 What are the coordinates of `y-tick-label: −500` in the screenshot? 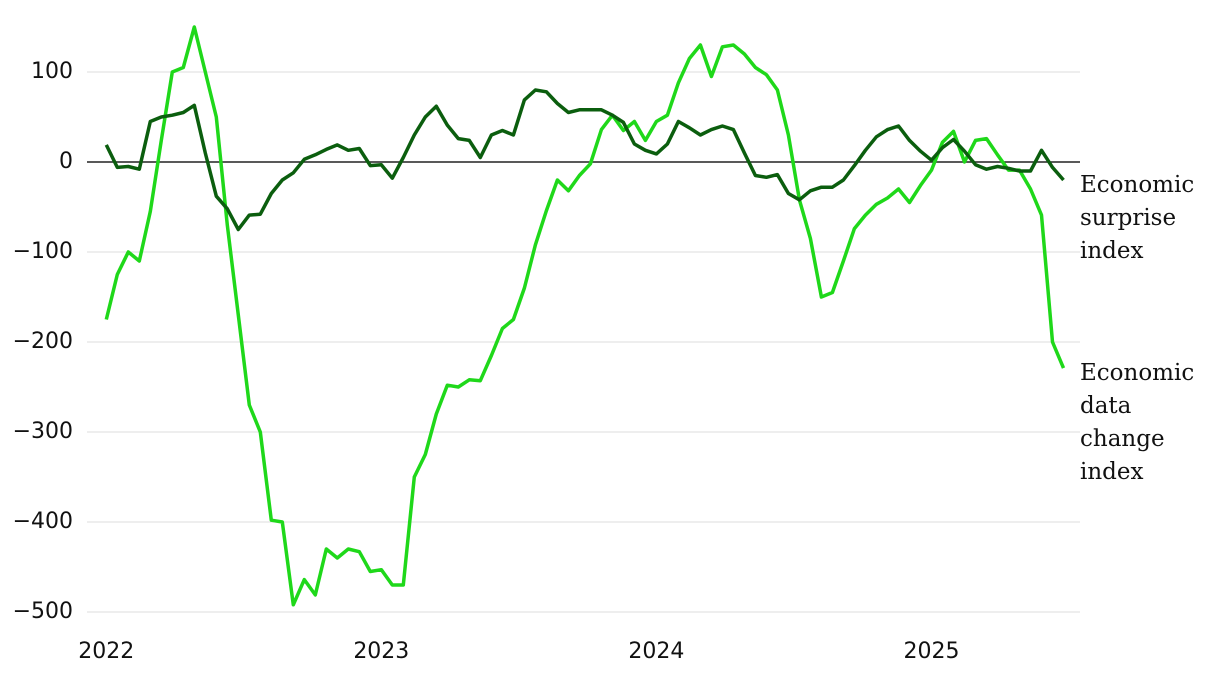 It's located at (43, 611).